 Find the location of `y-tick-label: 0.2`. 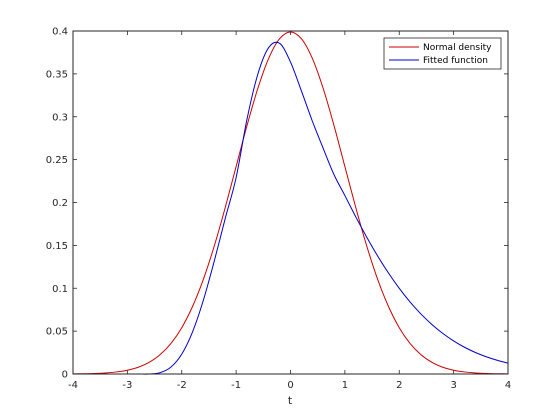

y-tick-label: 0.2 is located at coordinates (60, 203).